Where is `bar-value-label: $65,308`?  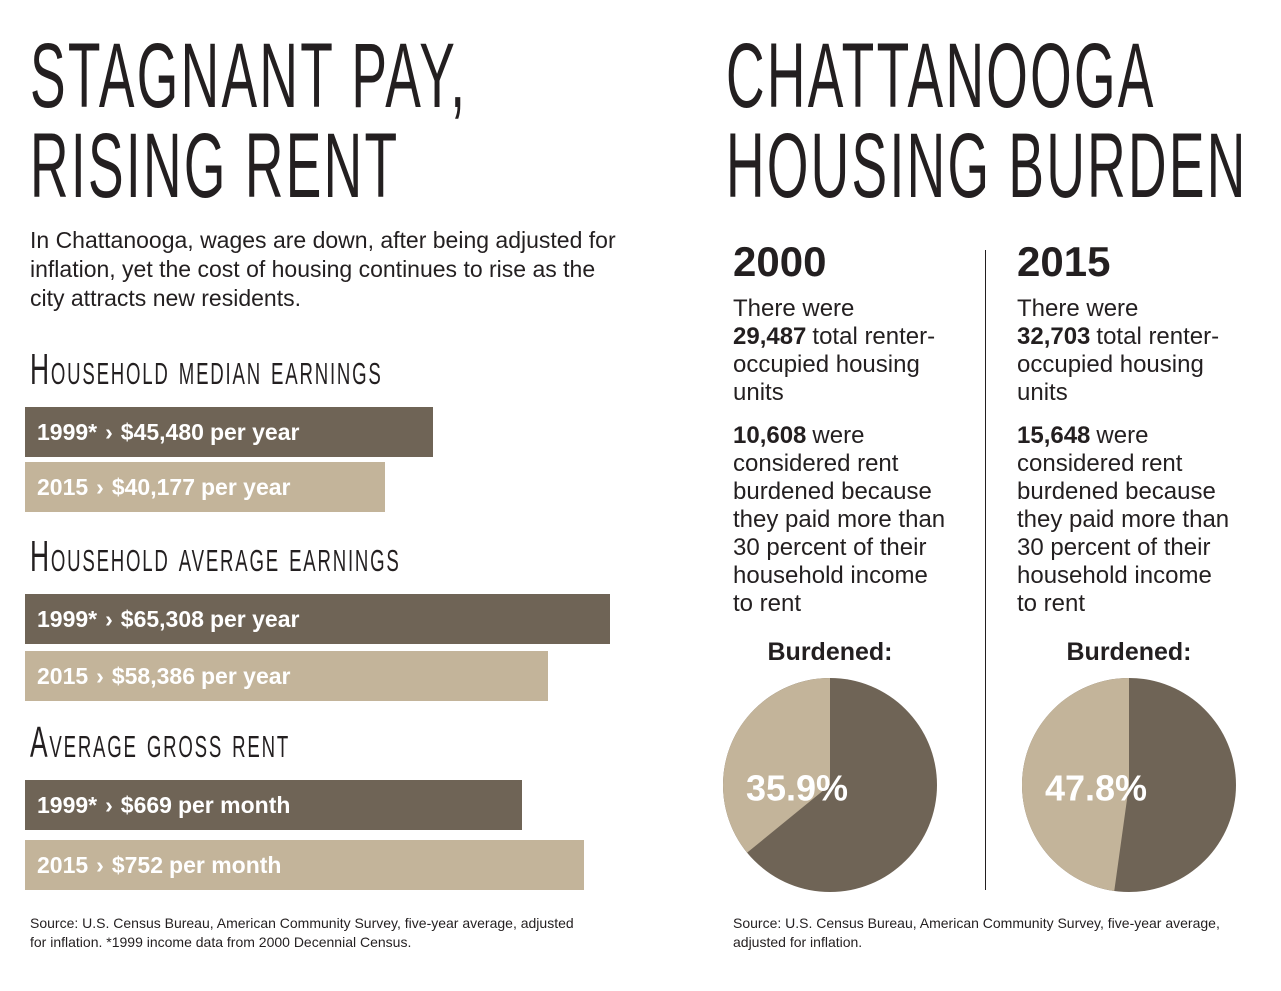 bar-value-label: $65,308 is located at coordinates (162, 619).